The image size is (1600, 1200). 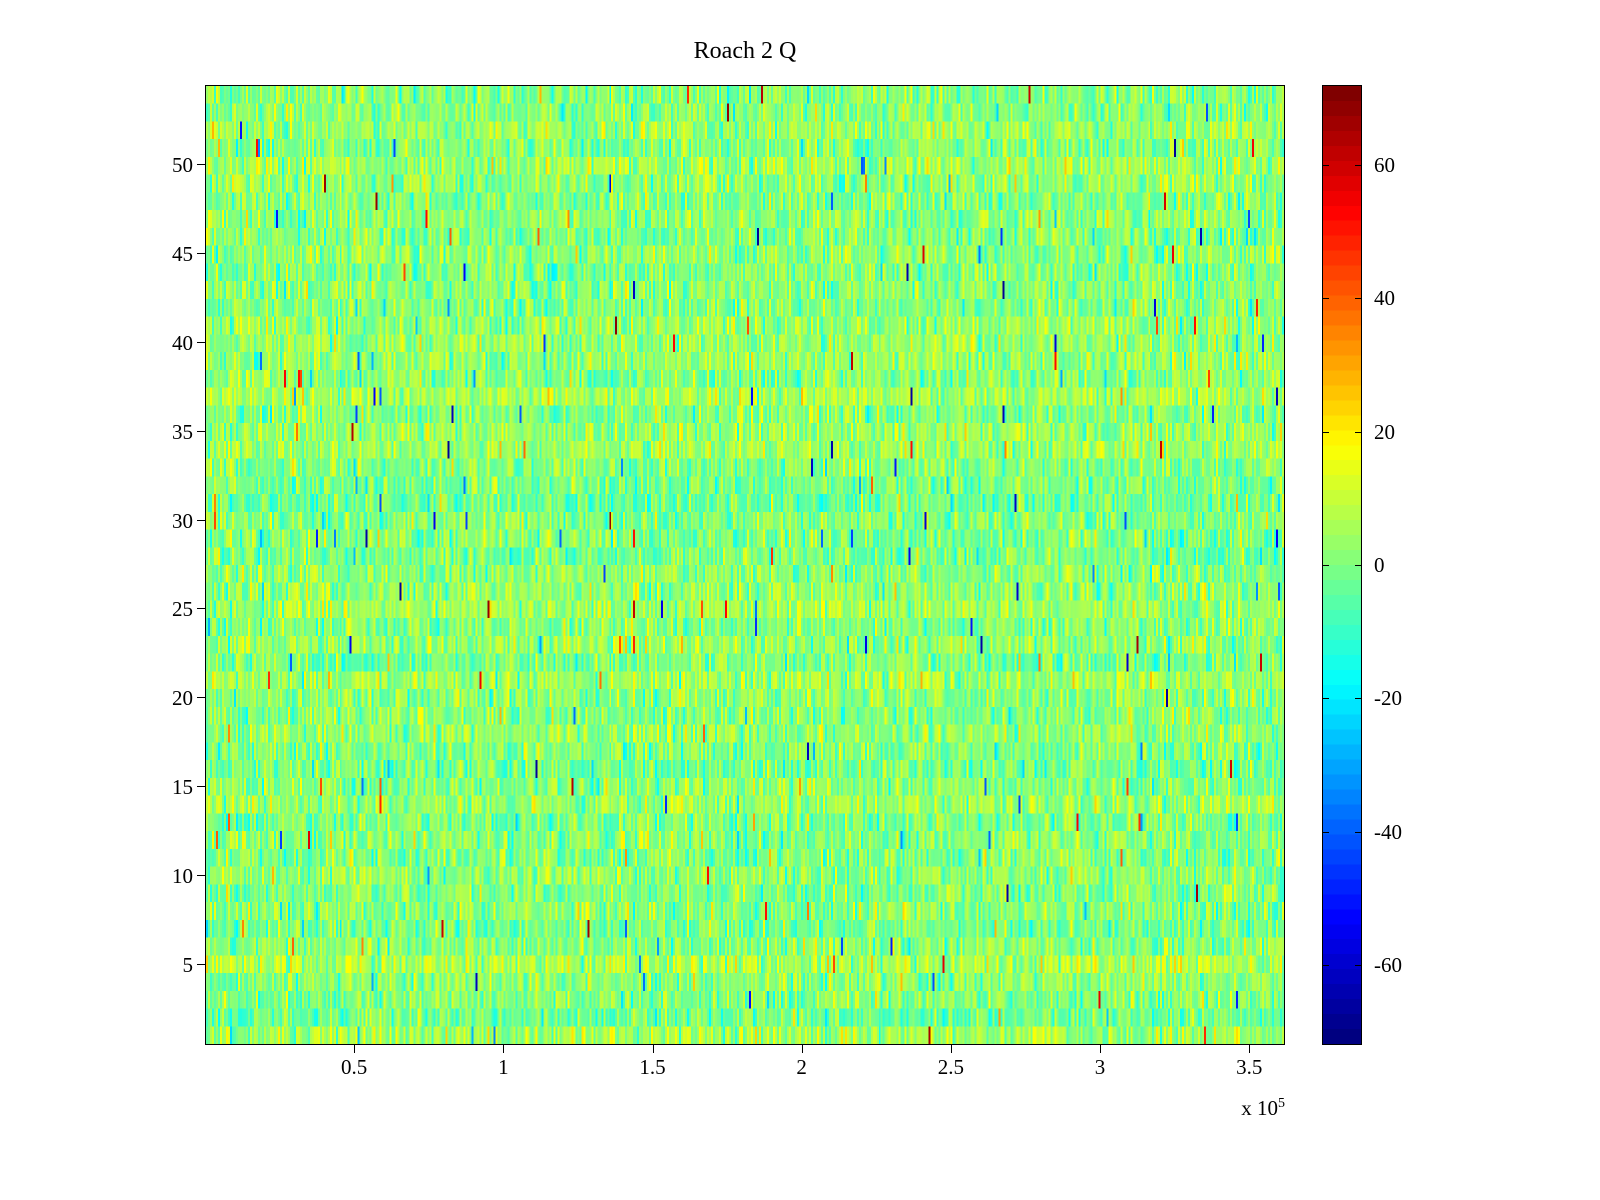 What do you see at coordinates (354, 1067) in the screenshot?
I see `x-axis-tick-label: 0.5` at bounding box center [354, 1067].